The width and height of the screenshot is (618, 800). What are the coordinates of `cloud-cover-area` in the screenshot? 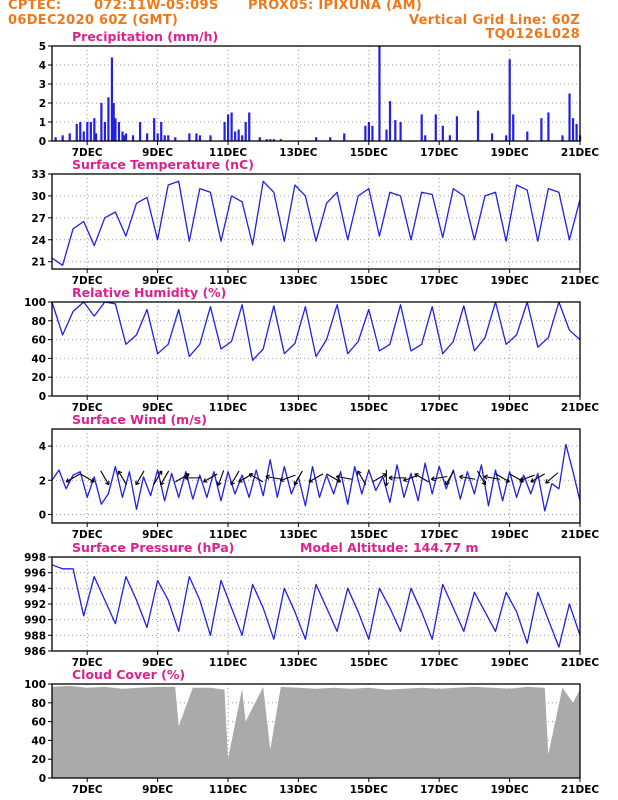 It's located at (316, 731).